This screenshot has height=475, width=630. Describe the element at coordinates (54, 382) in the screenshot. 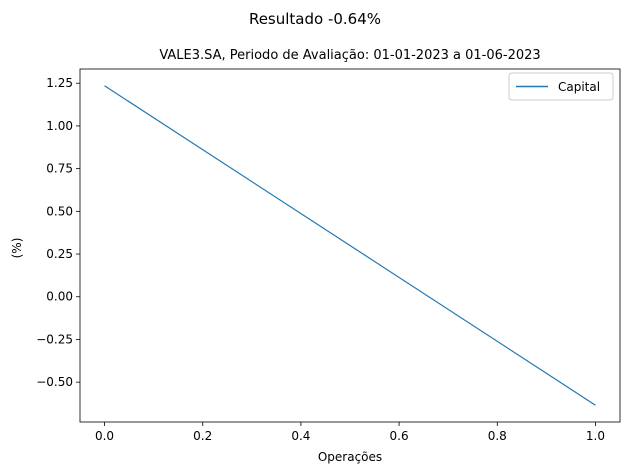

I see `y-tick-label: −0.50` at that location.